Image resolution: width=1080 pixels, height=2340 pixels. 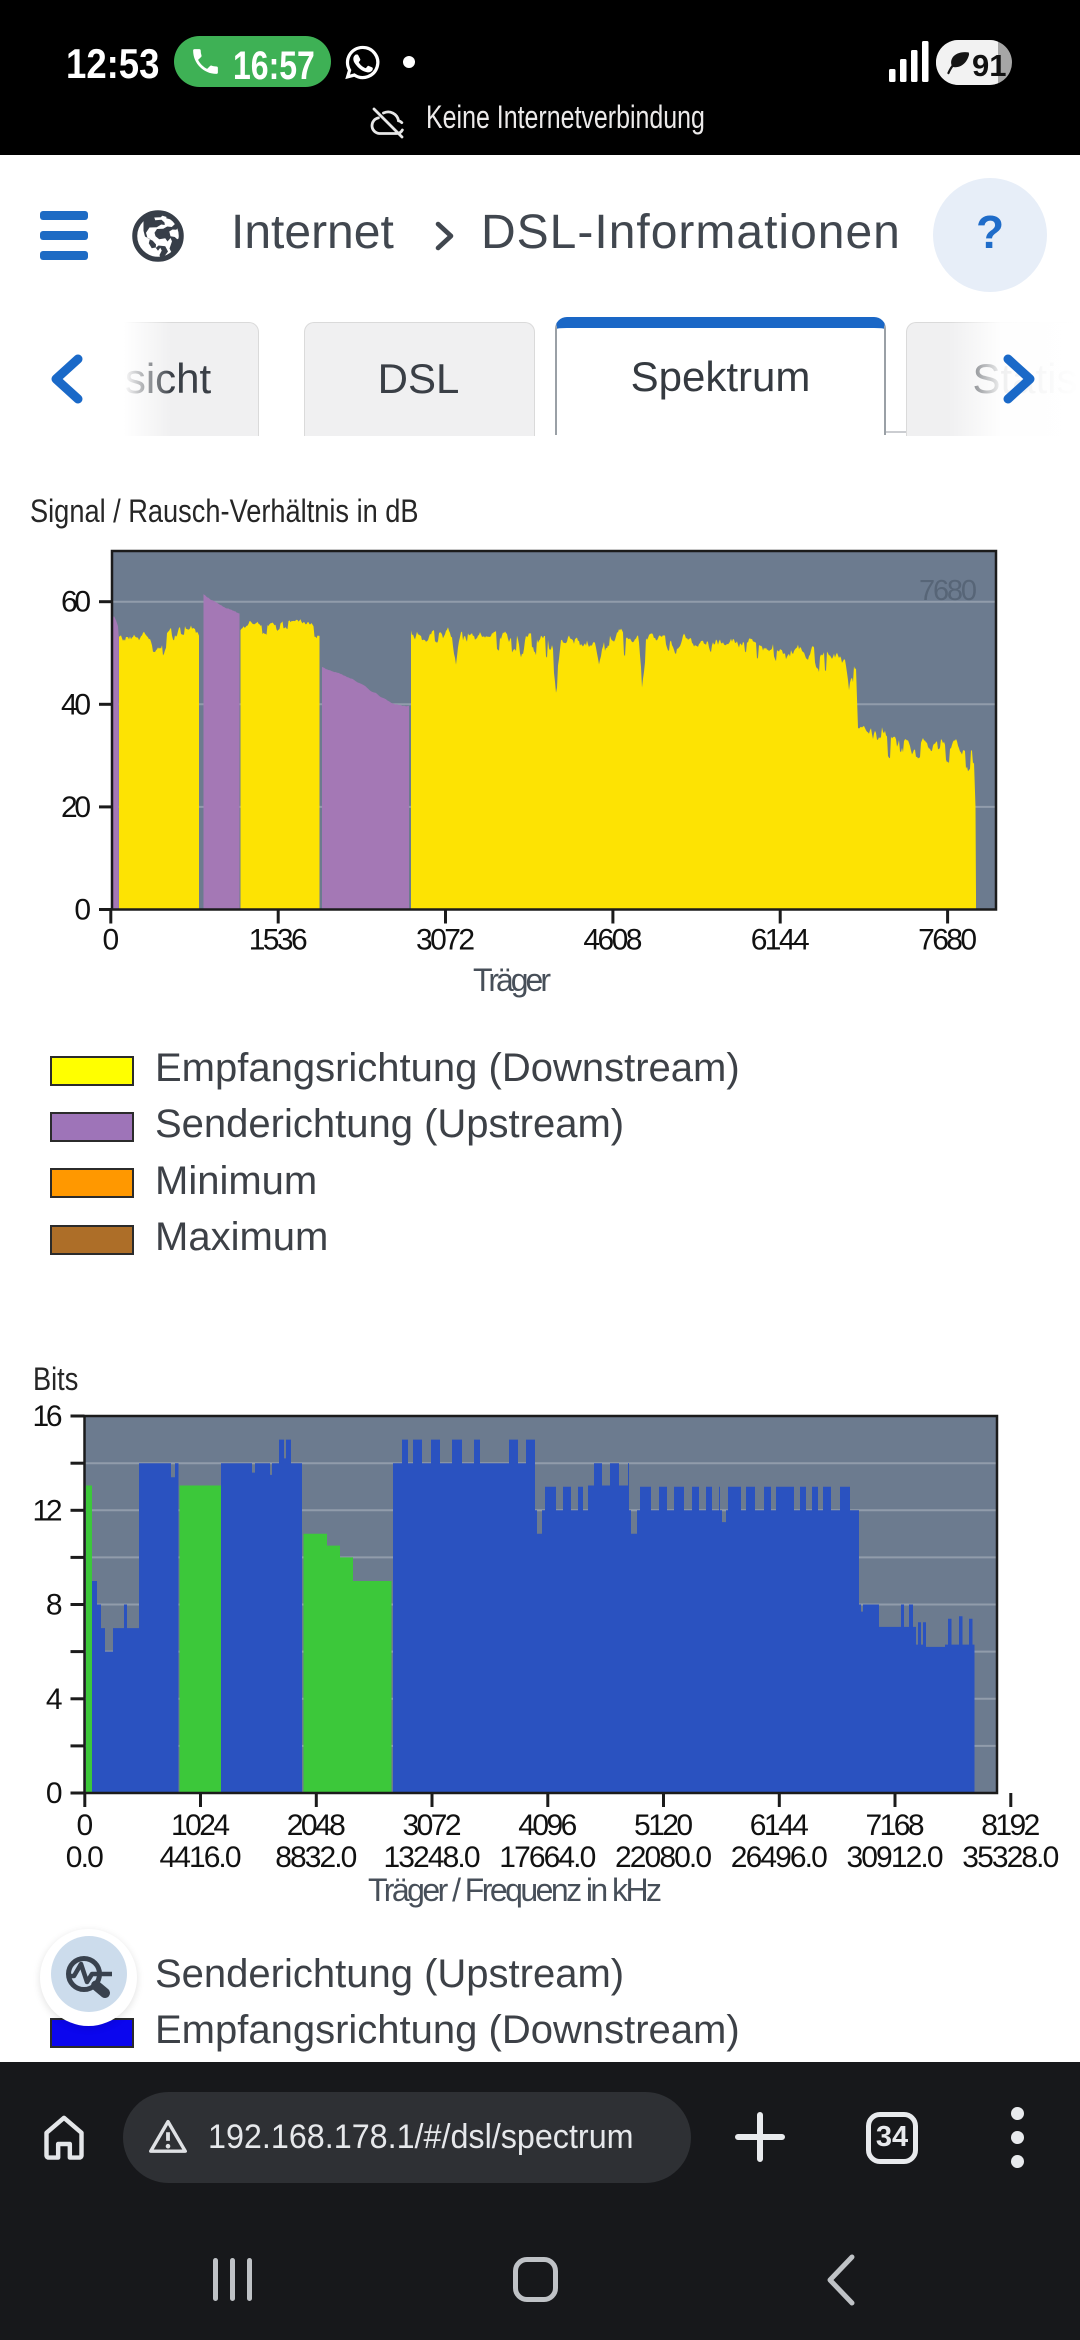 I want to click on svg-text: 20, so click(x=76, y=807).